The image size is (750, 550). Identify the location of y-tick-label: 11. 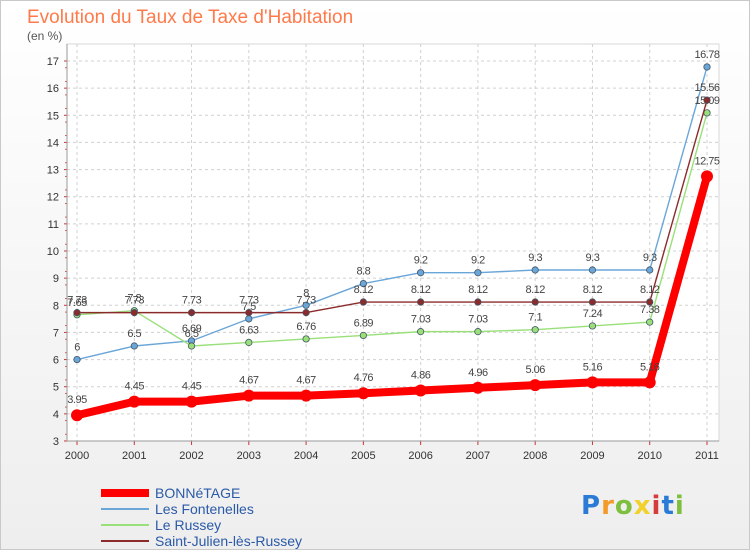
(53, 225).